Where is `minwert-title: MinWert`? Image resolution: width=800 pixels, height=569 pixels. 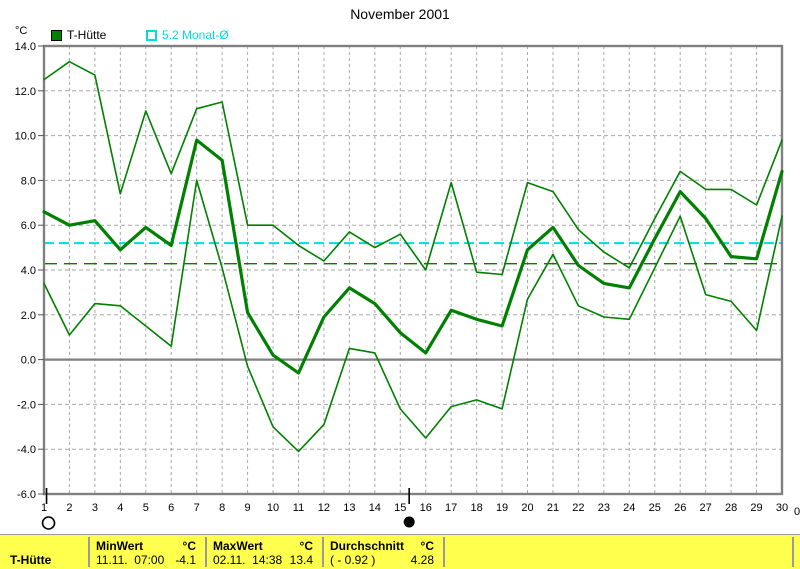 minwert-title: MinWert is located at coordinates (120, 546).